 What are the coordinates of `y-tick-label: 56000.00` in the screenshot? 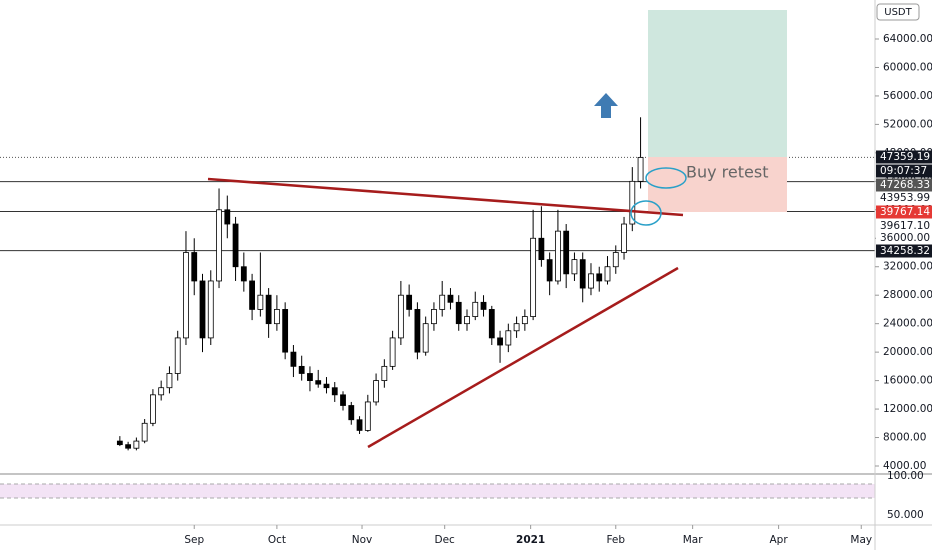 It's located at (907, 96).